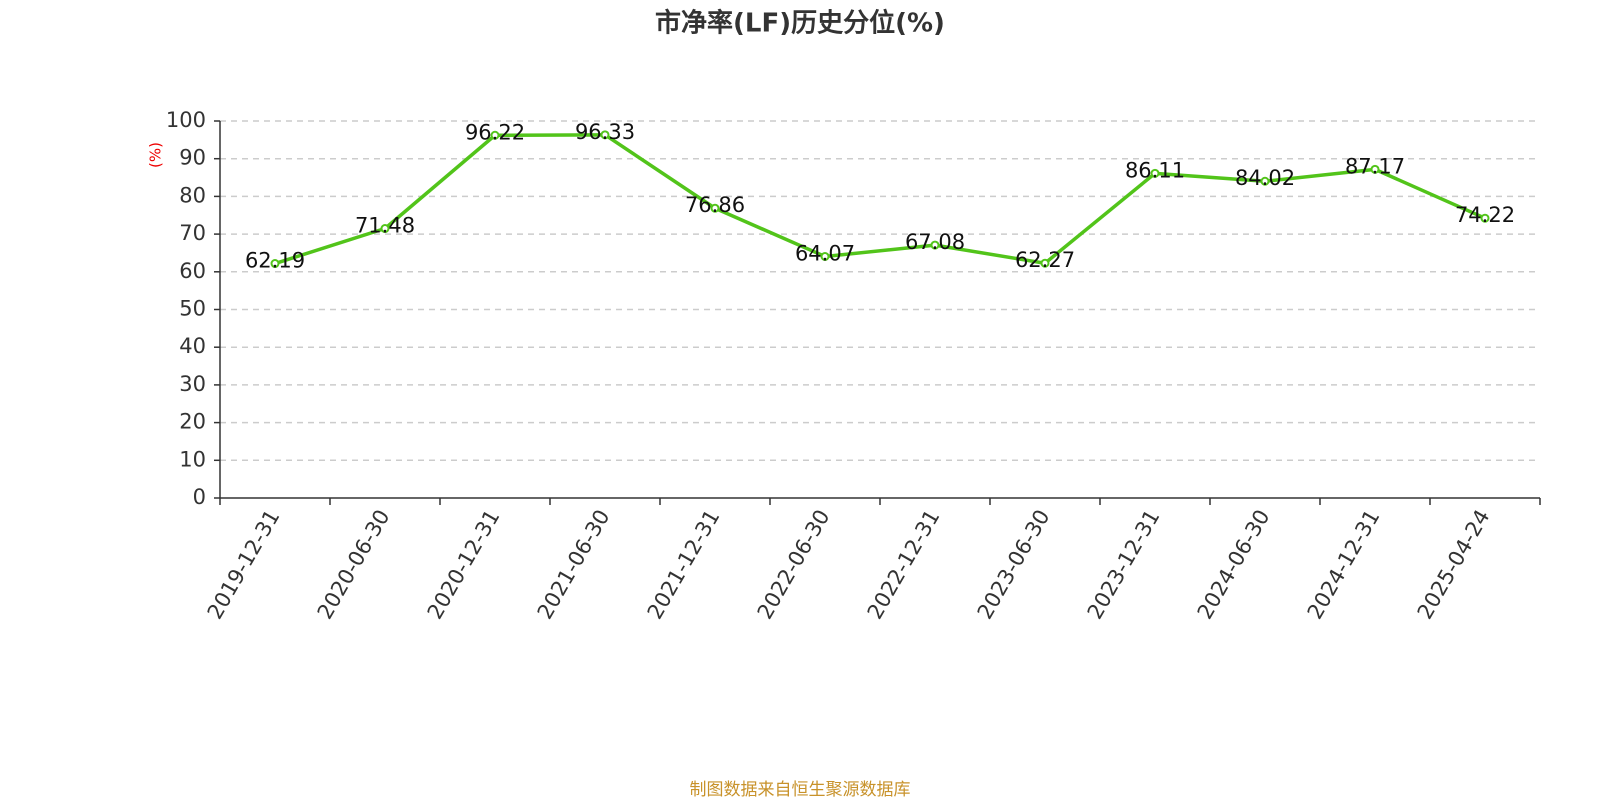 This screenshot has width=1600, height=800. Describe the element at coordinates (192, 271) in the screenshot. I see `y-tick-label: 60` at that location.